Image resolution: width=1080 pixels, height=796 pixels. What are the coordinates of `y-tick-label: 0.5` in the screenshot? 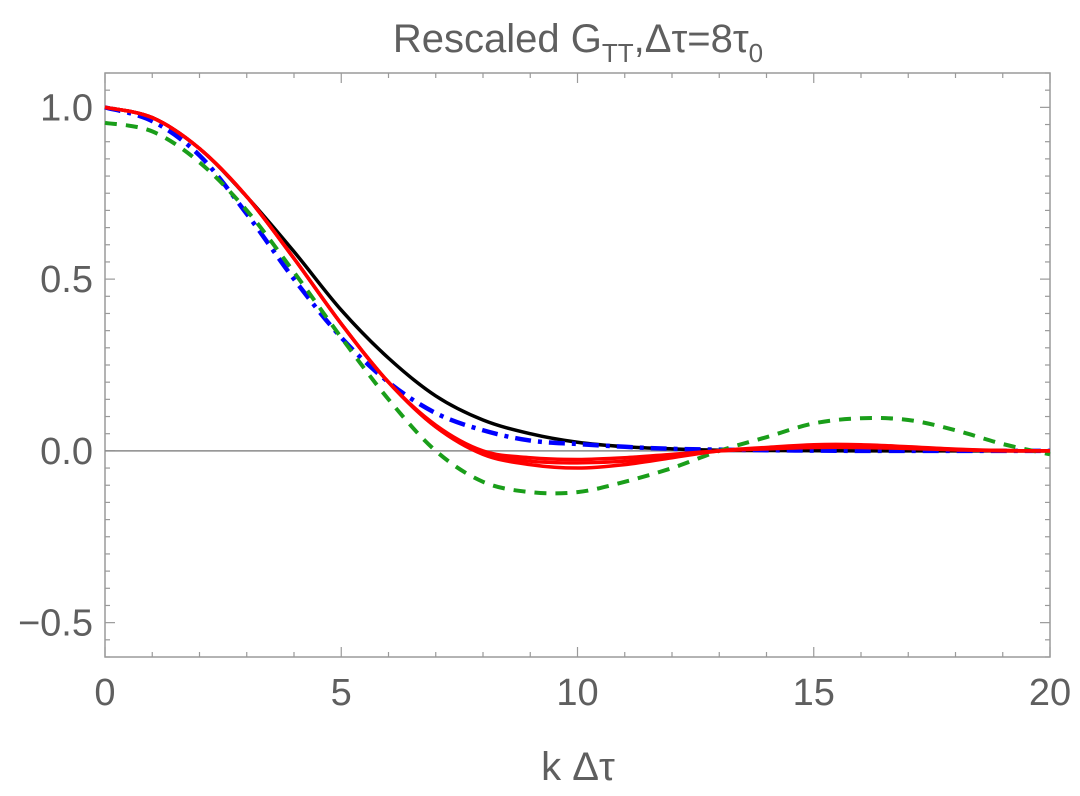 It's located at (66, 280).